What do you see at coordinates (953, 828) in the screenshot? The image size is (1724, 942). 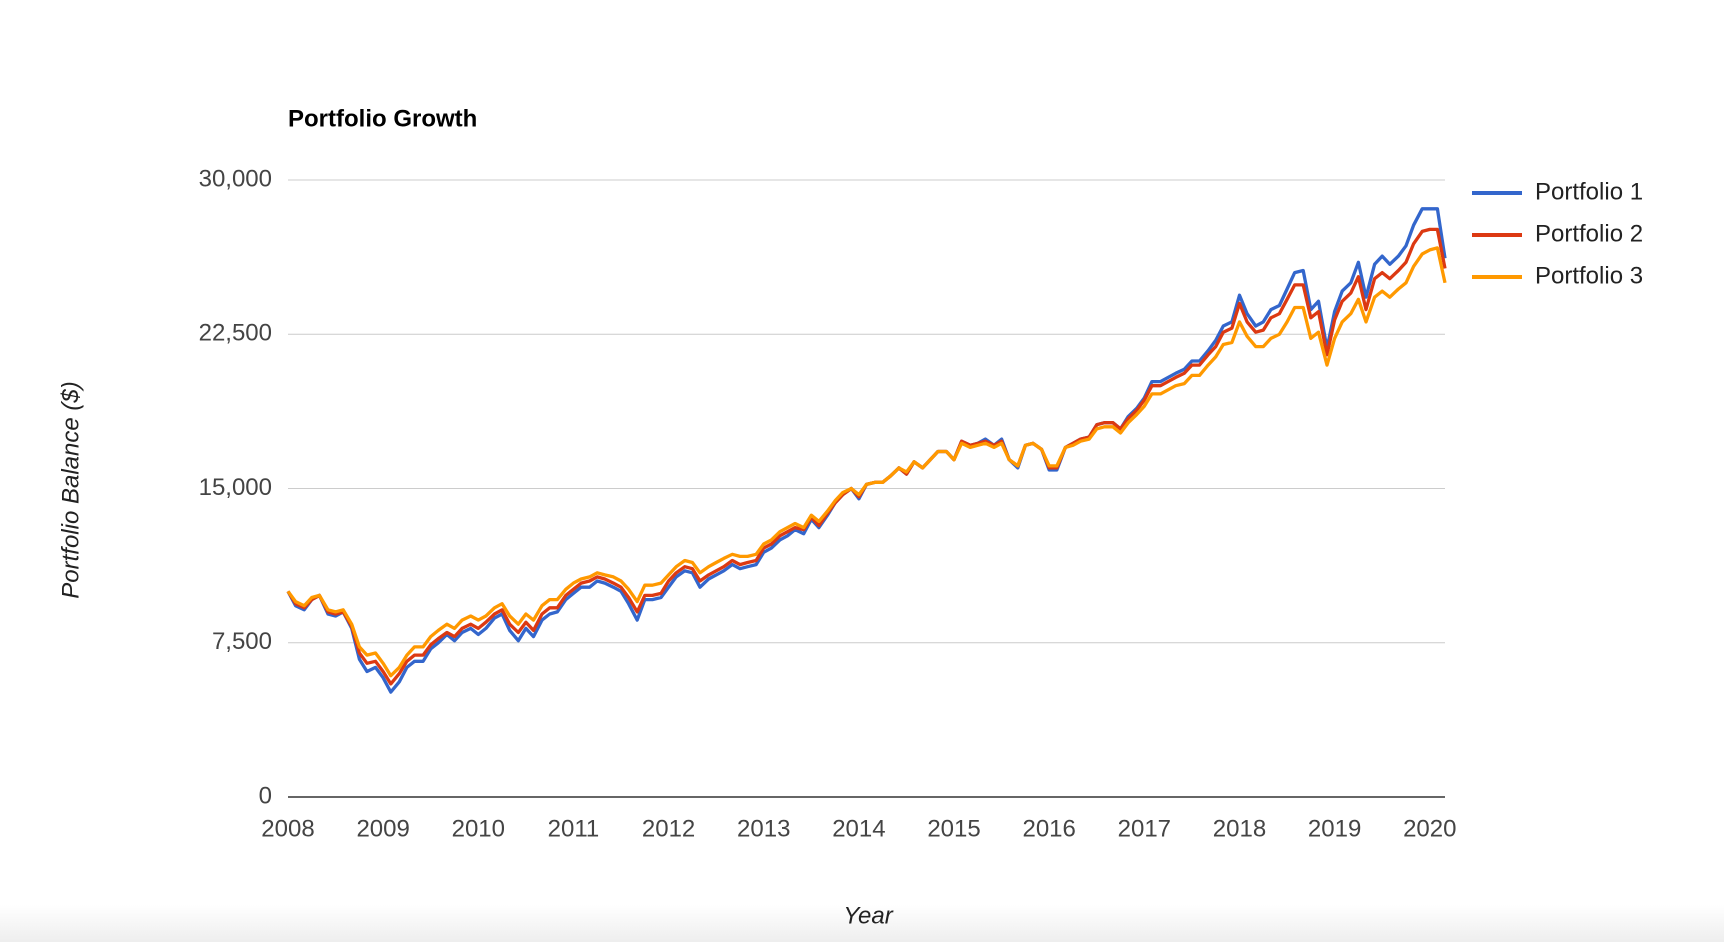 I see `x-tick-label: 2015` at bounding box center [953, 828].